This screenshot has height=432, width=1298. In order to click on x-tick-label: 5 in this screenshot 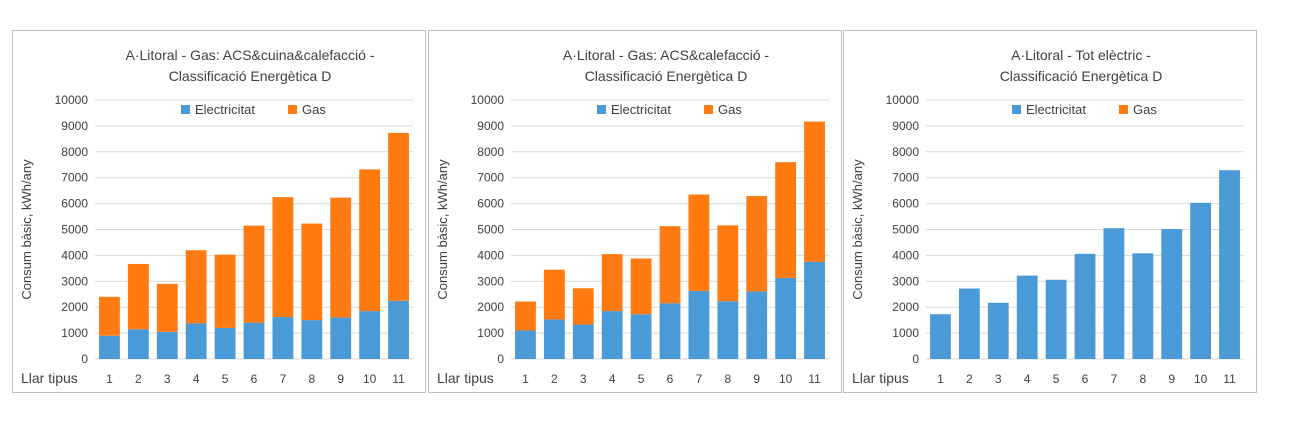, I will do `click(225, 379)`.